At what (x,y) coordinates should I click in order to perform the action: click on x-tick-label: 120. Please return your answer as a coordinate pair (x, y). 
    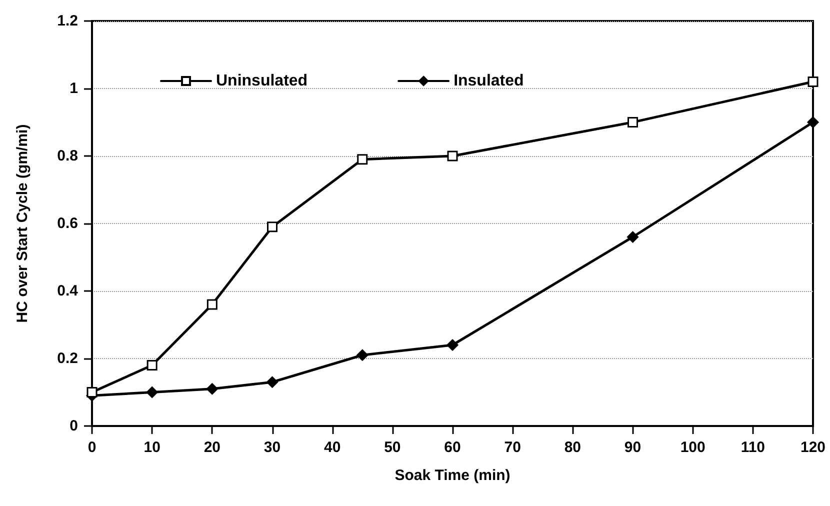
    Looking at the image, I should click on (813, 447).